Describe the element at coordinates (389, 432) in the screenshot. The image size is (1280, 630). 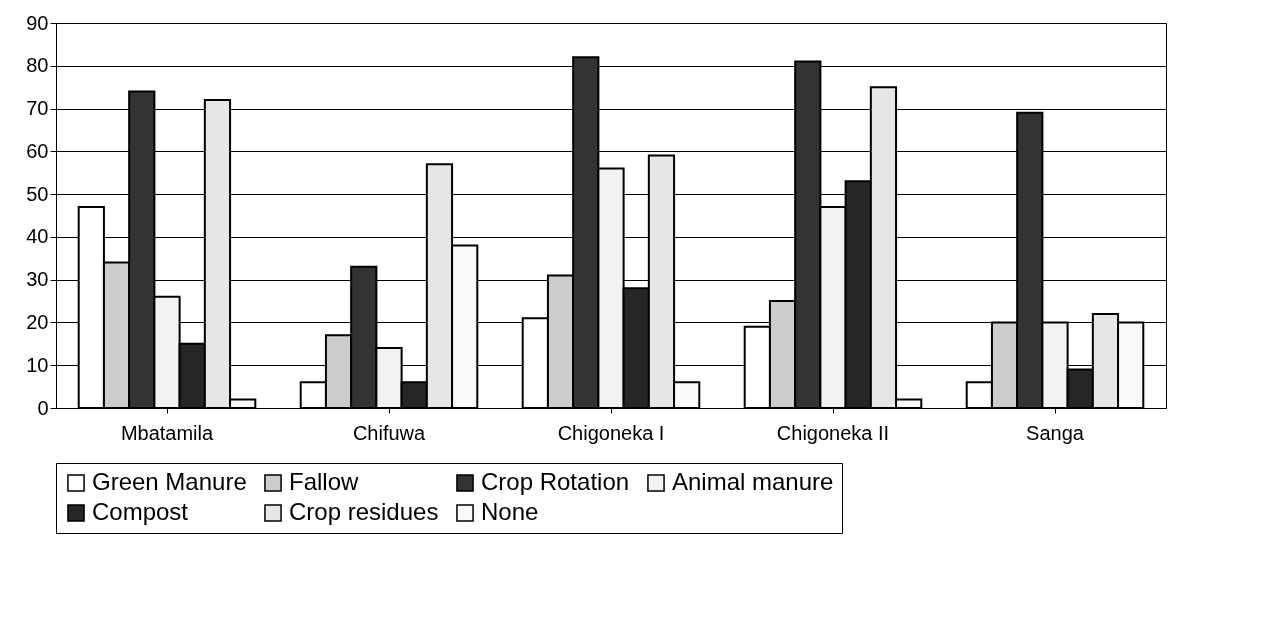
I see `x-tick-label: Chifuwa` at that location.